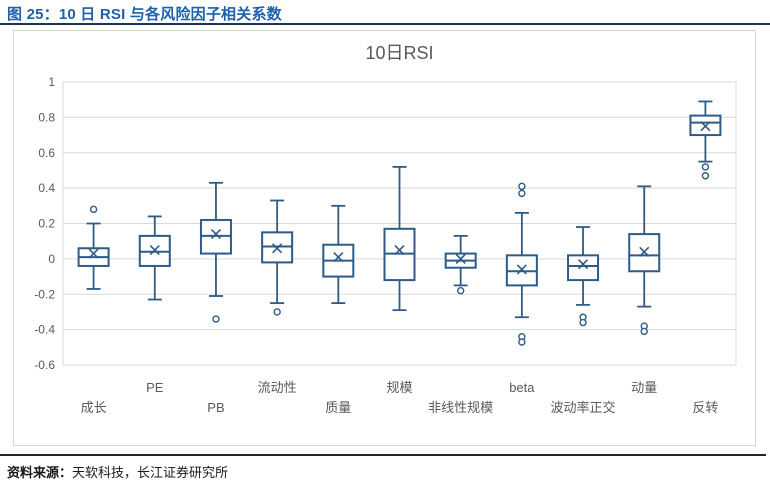 The image size is (770, 484). What do you see at coordinates (44, 365) in the screenshot?
I see `y-tick-label: -0.6` at bounding box center [44, 365].